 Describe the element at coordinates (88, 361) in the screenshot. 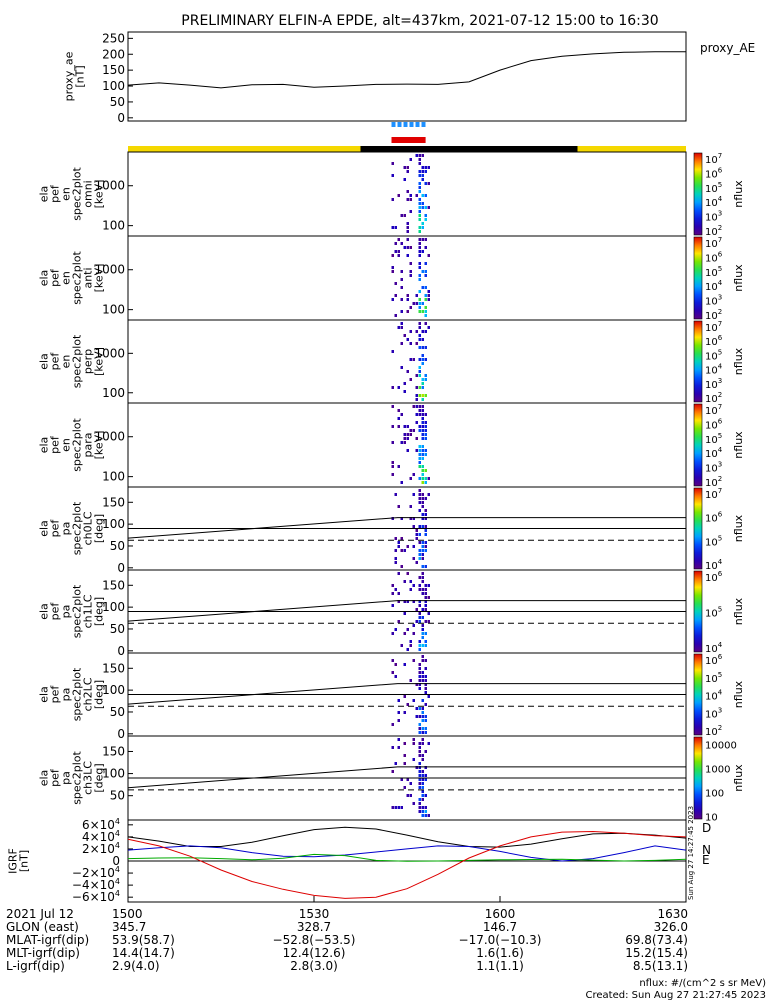

I see `ylabel-line: perp` at that location.